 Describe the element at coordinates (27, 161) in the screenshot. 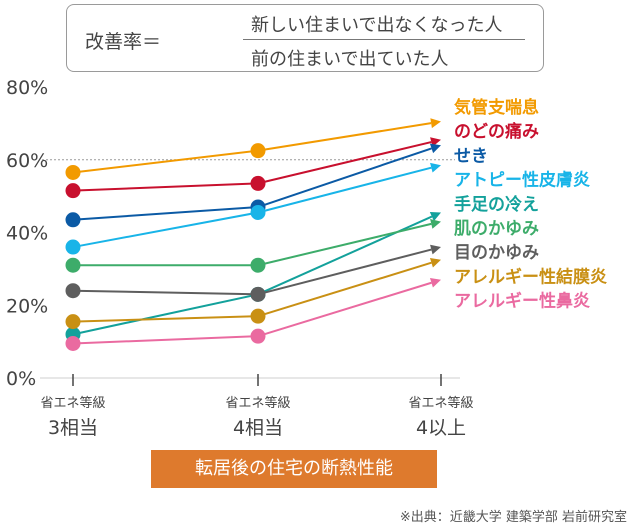

I see `y-tick-label: 60%` at that location.